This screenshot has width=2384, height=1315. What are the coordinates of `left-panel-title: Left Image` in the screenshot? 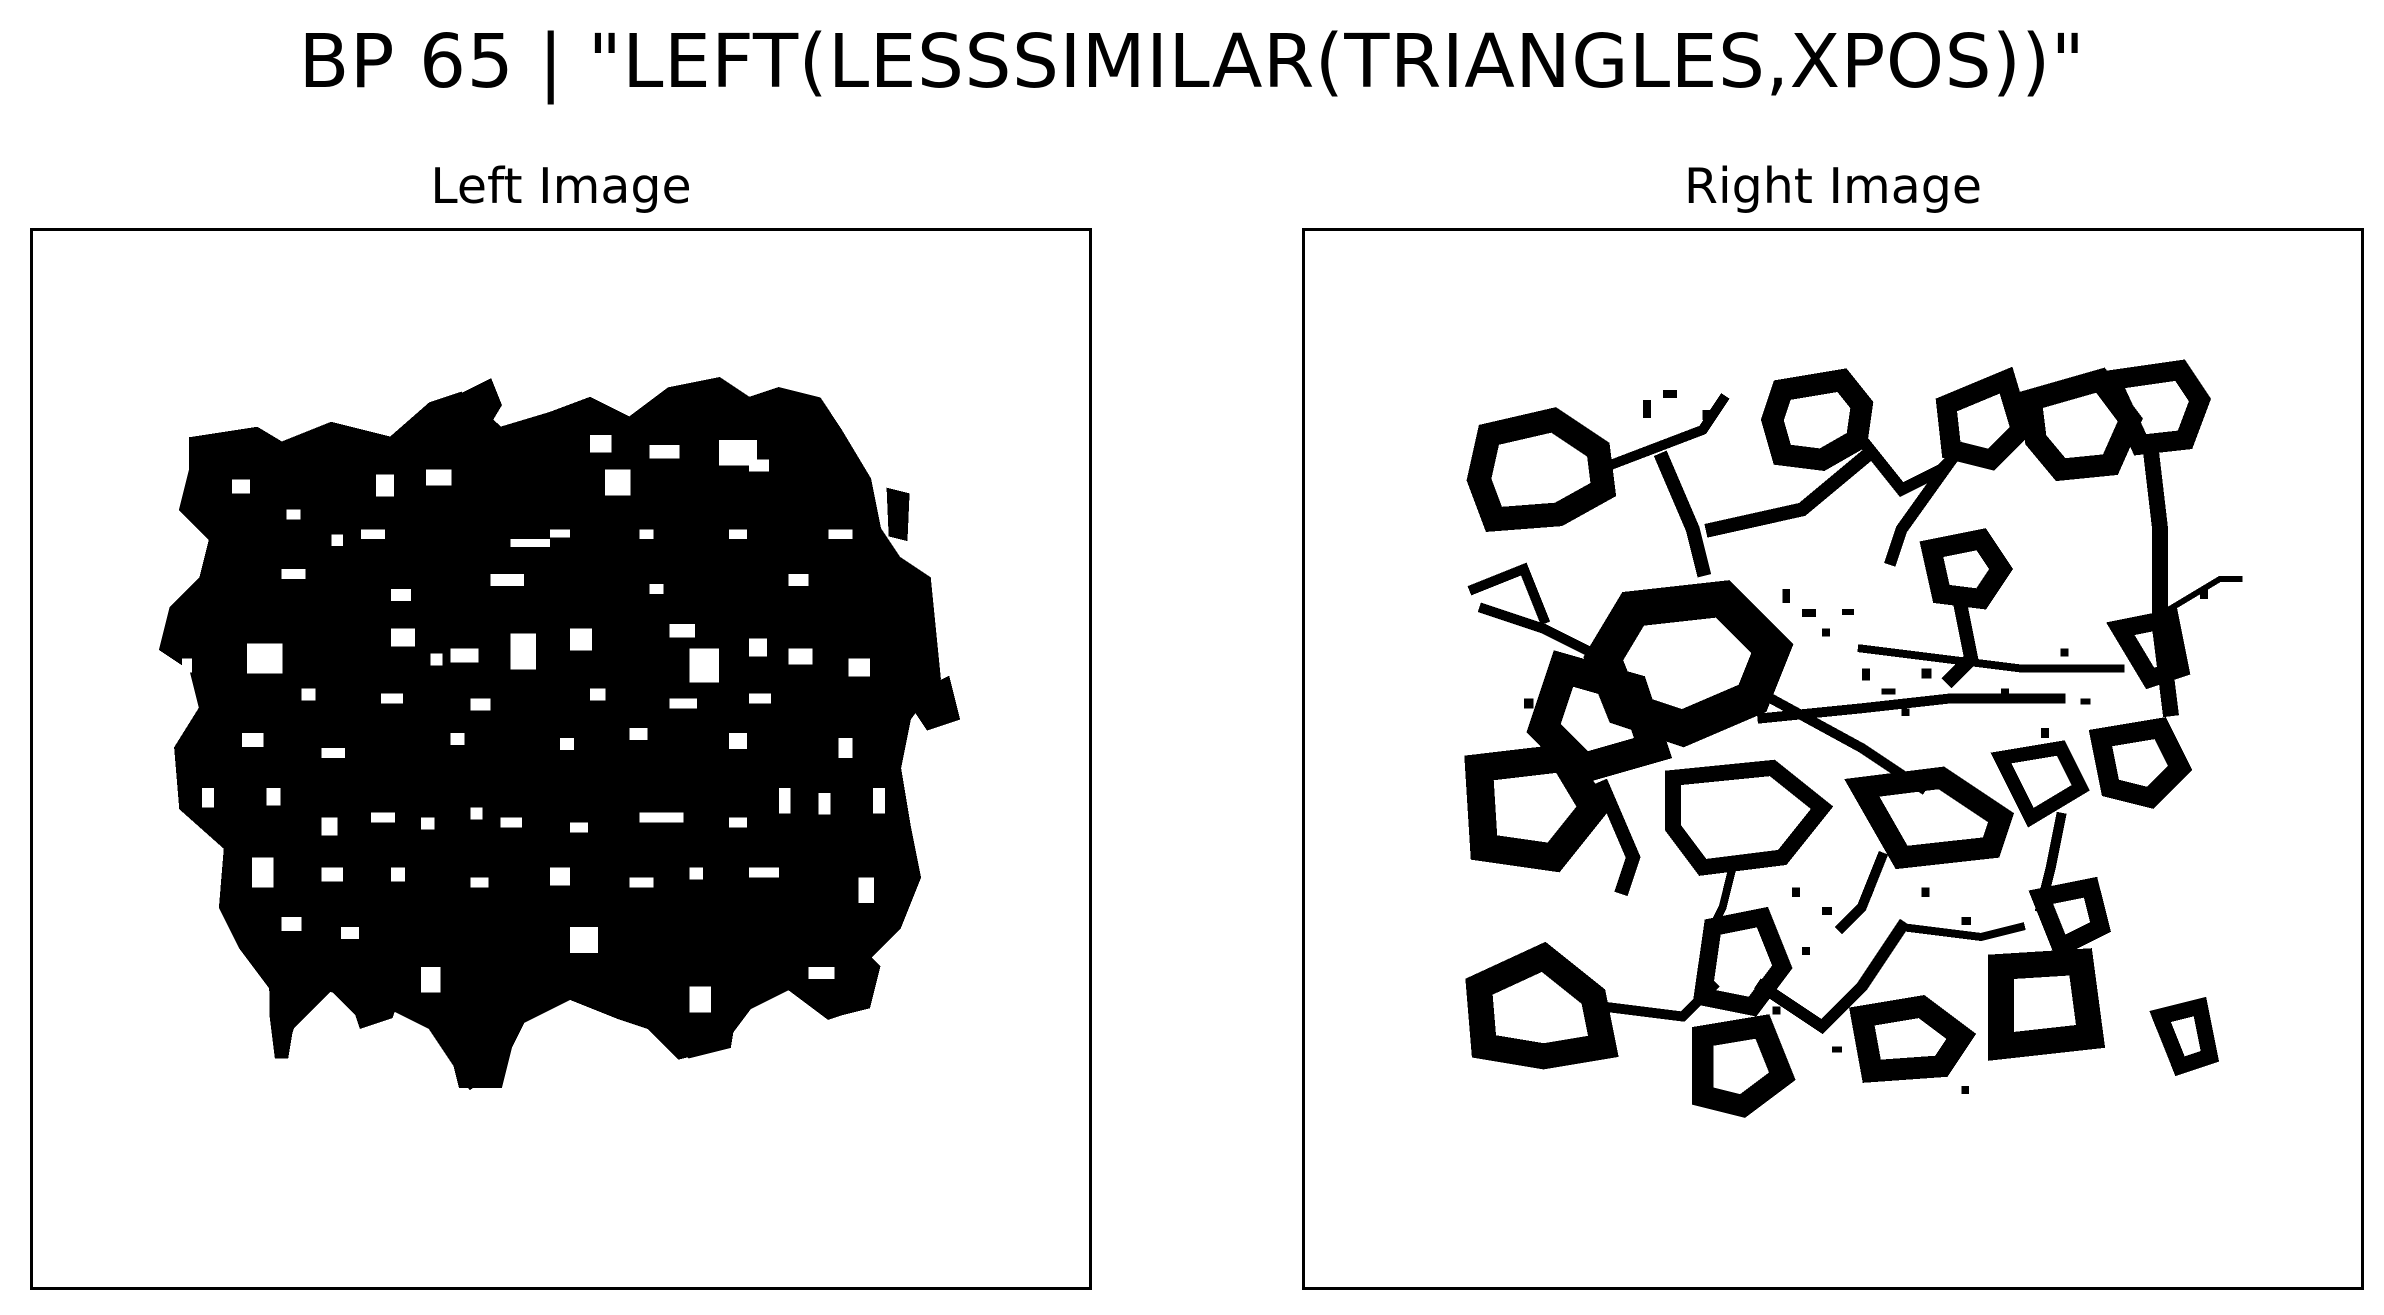 It's located at (561, 186).